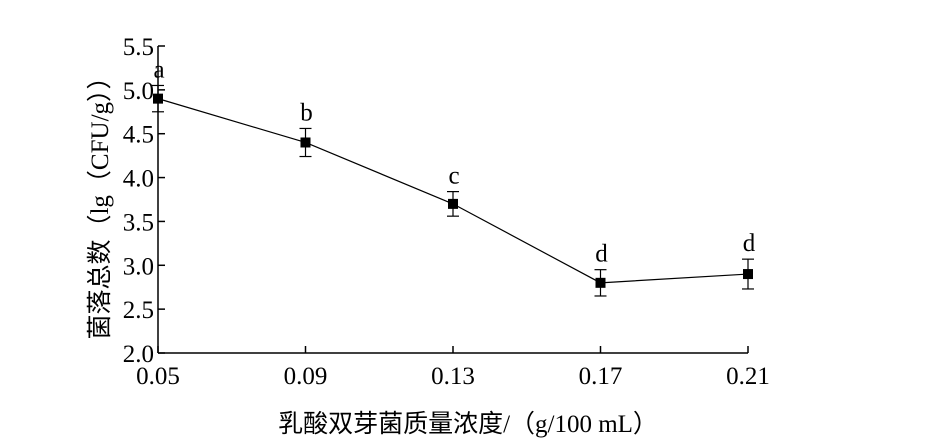 The height and width of the screenshot is (448, 933). I want to click on y-tick-label: 4.0, so click(138, 179).